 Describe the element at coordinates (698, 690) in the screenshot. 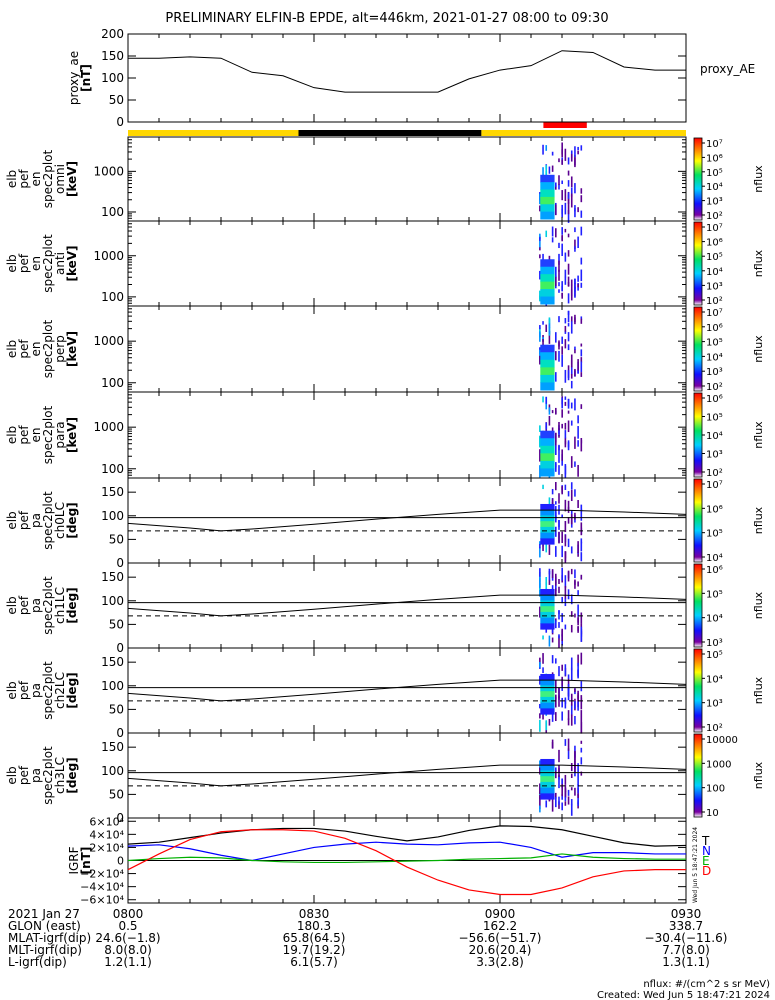

I see `colorbar` at that location.